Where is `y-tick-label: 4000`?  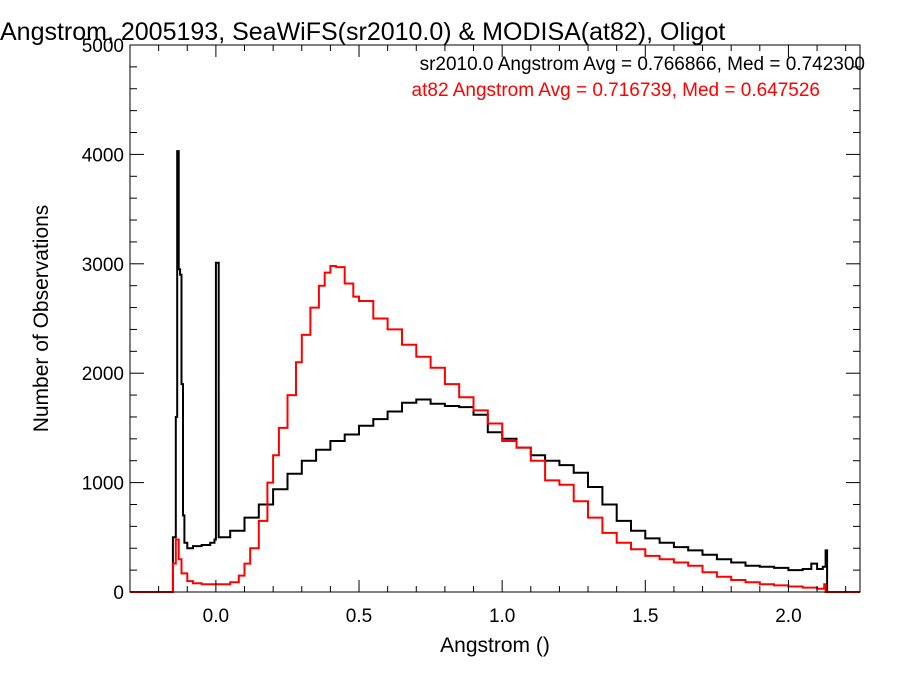
y-tick-label: 4000 is located at coordinates (103, 155).